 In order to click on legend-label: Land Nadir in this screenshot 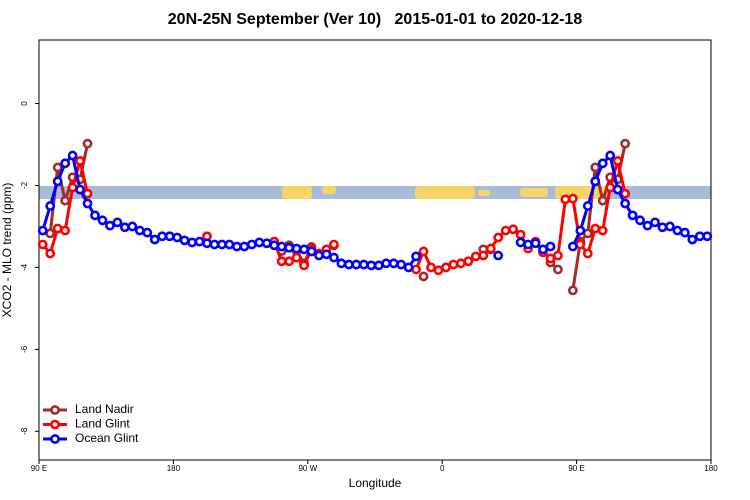, I will do `click(104, 409)`.